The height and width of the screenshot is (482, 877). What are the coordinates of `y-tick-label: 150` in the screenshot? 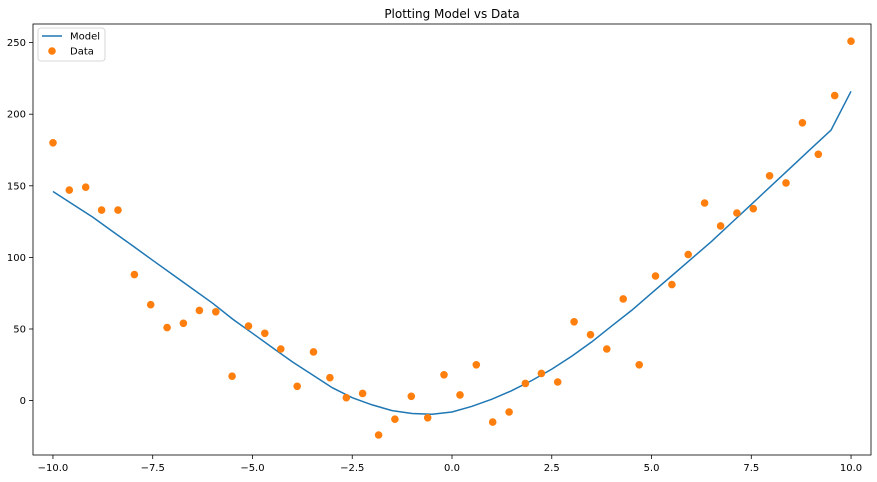 It's located at (16, 186).